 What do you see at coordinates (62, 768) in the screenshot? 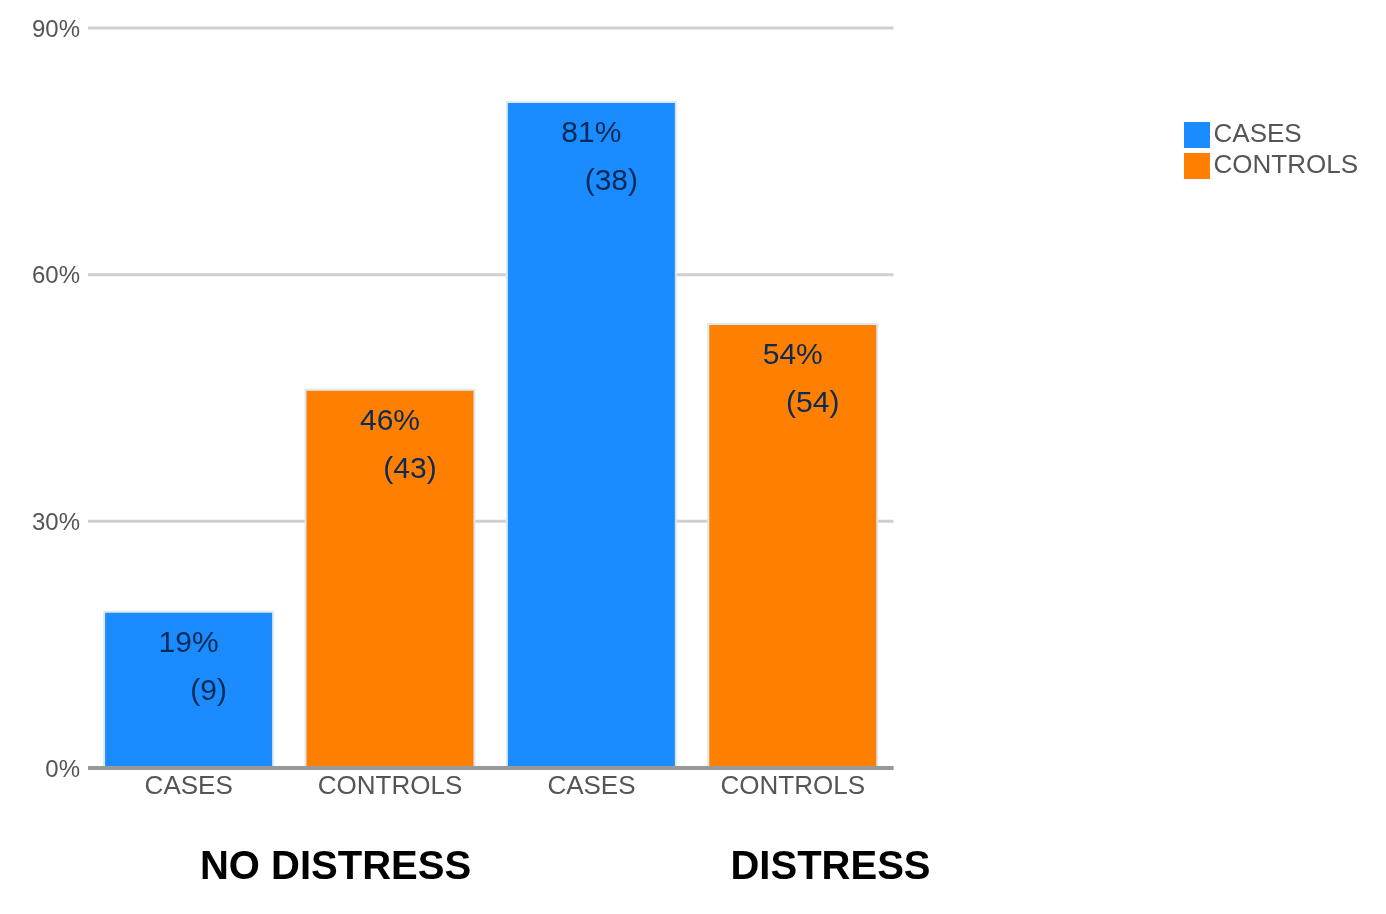
I see `y-tick-label: 0%` at bounding box center [62, 768].